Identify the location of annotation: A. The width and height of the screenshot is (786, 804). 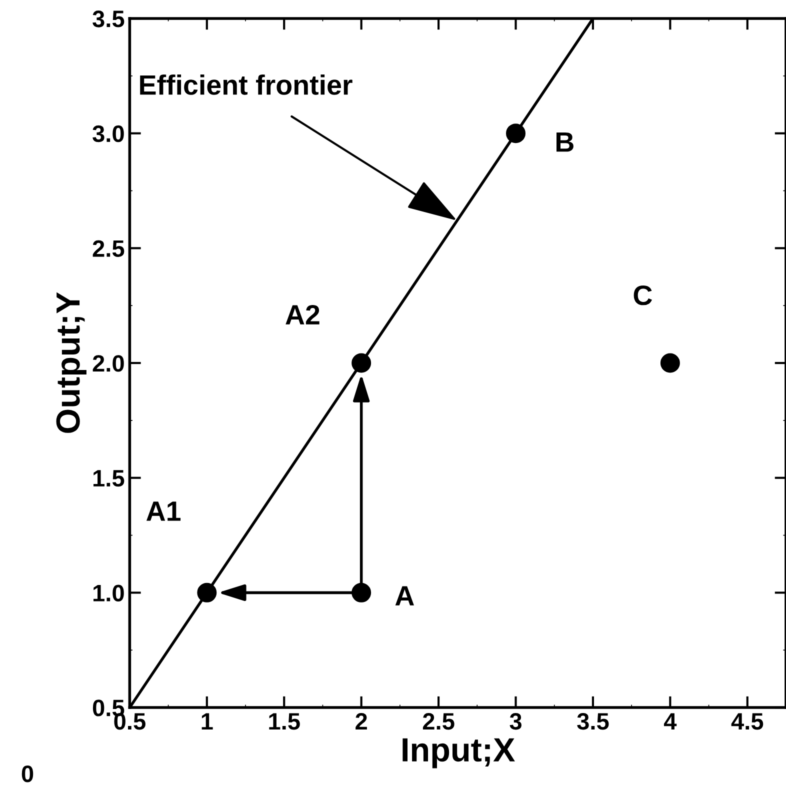
(404, 596).